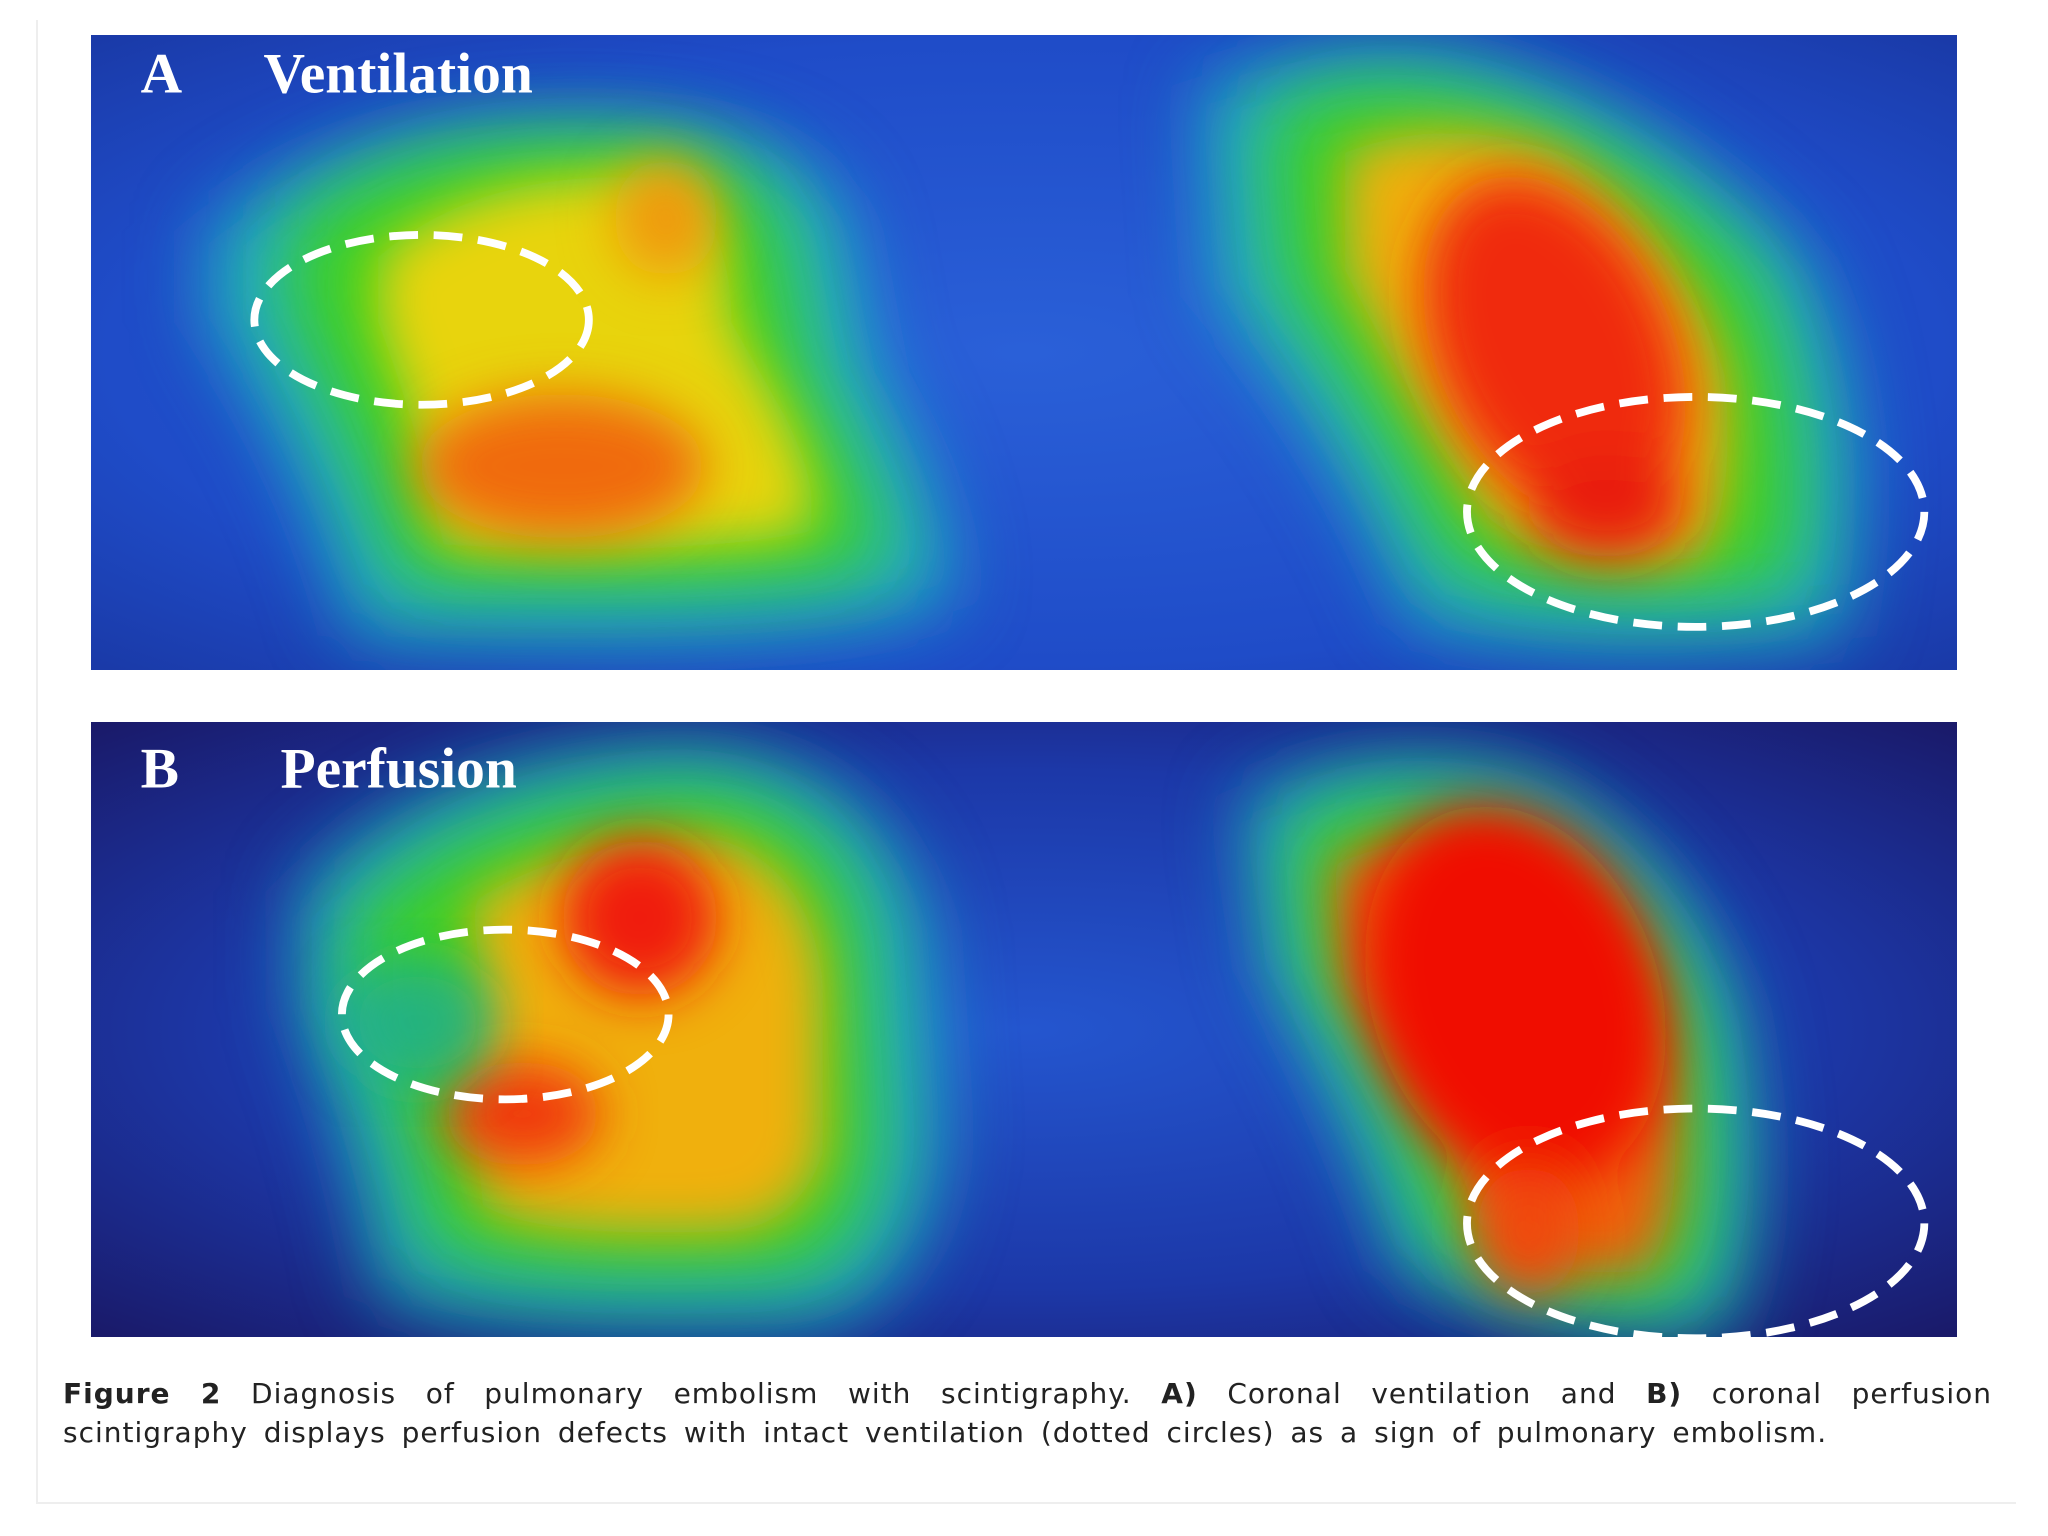 Image resolution: width=2048 pixels, height=1536 pixels. What do you see at coordinates (1179, 1393) in the screenshot?
I see `caption-ref: A)` at bounding box center [1179, 1393].